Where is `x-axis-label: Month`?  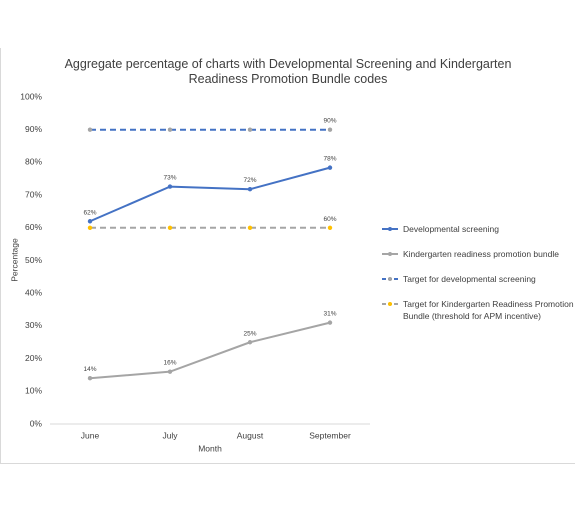
x-axis-label: Month is located at coordinates (210, 448).